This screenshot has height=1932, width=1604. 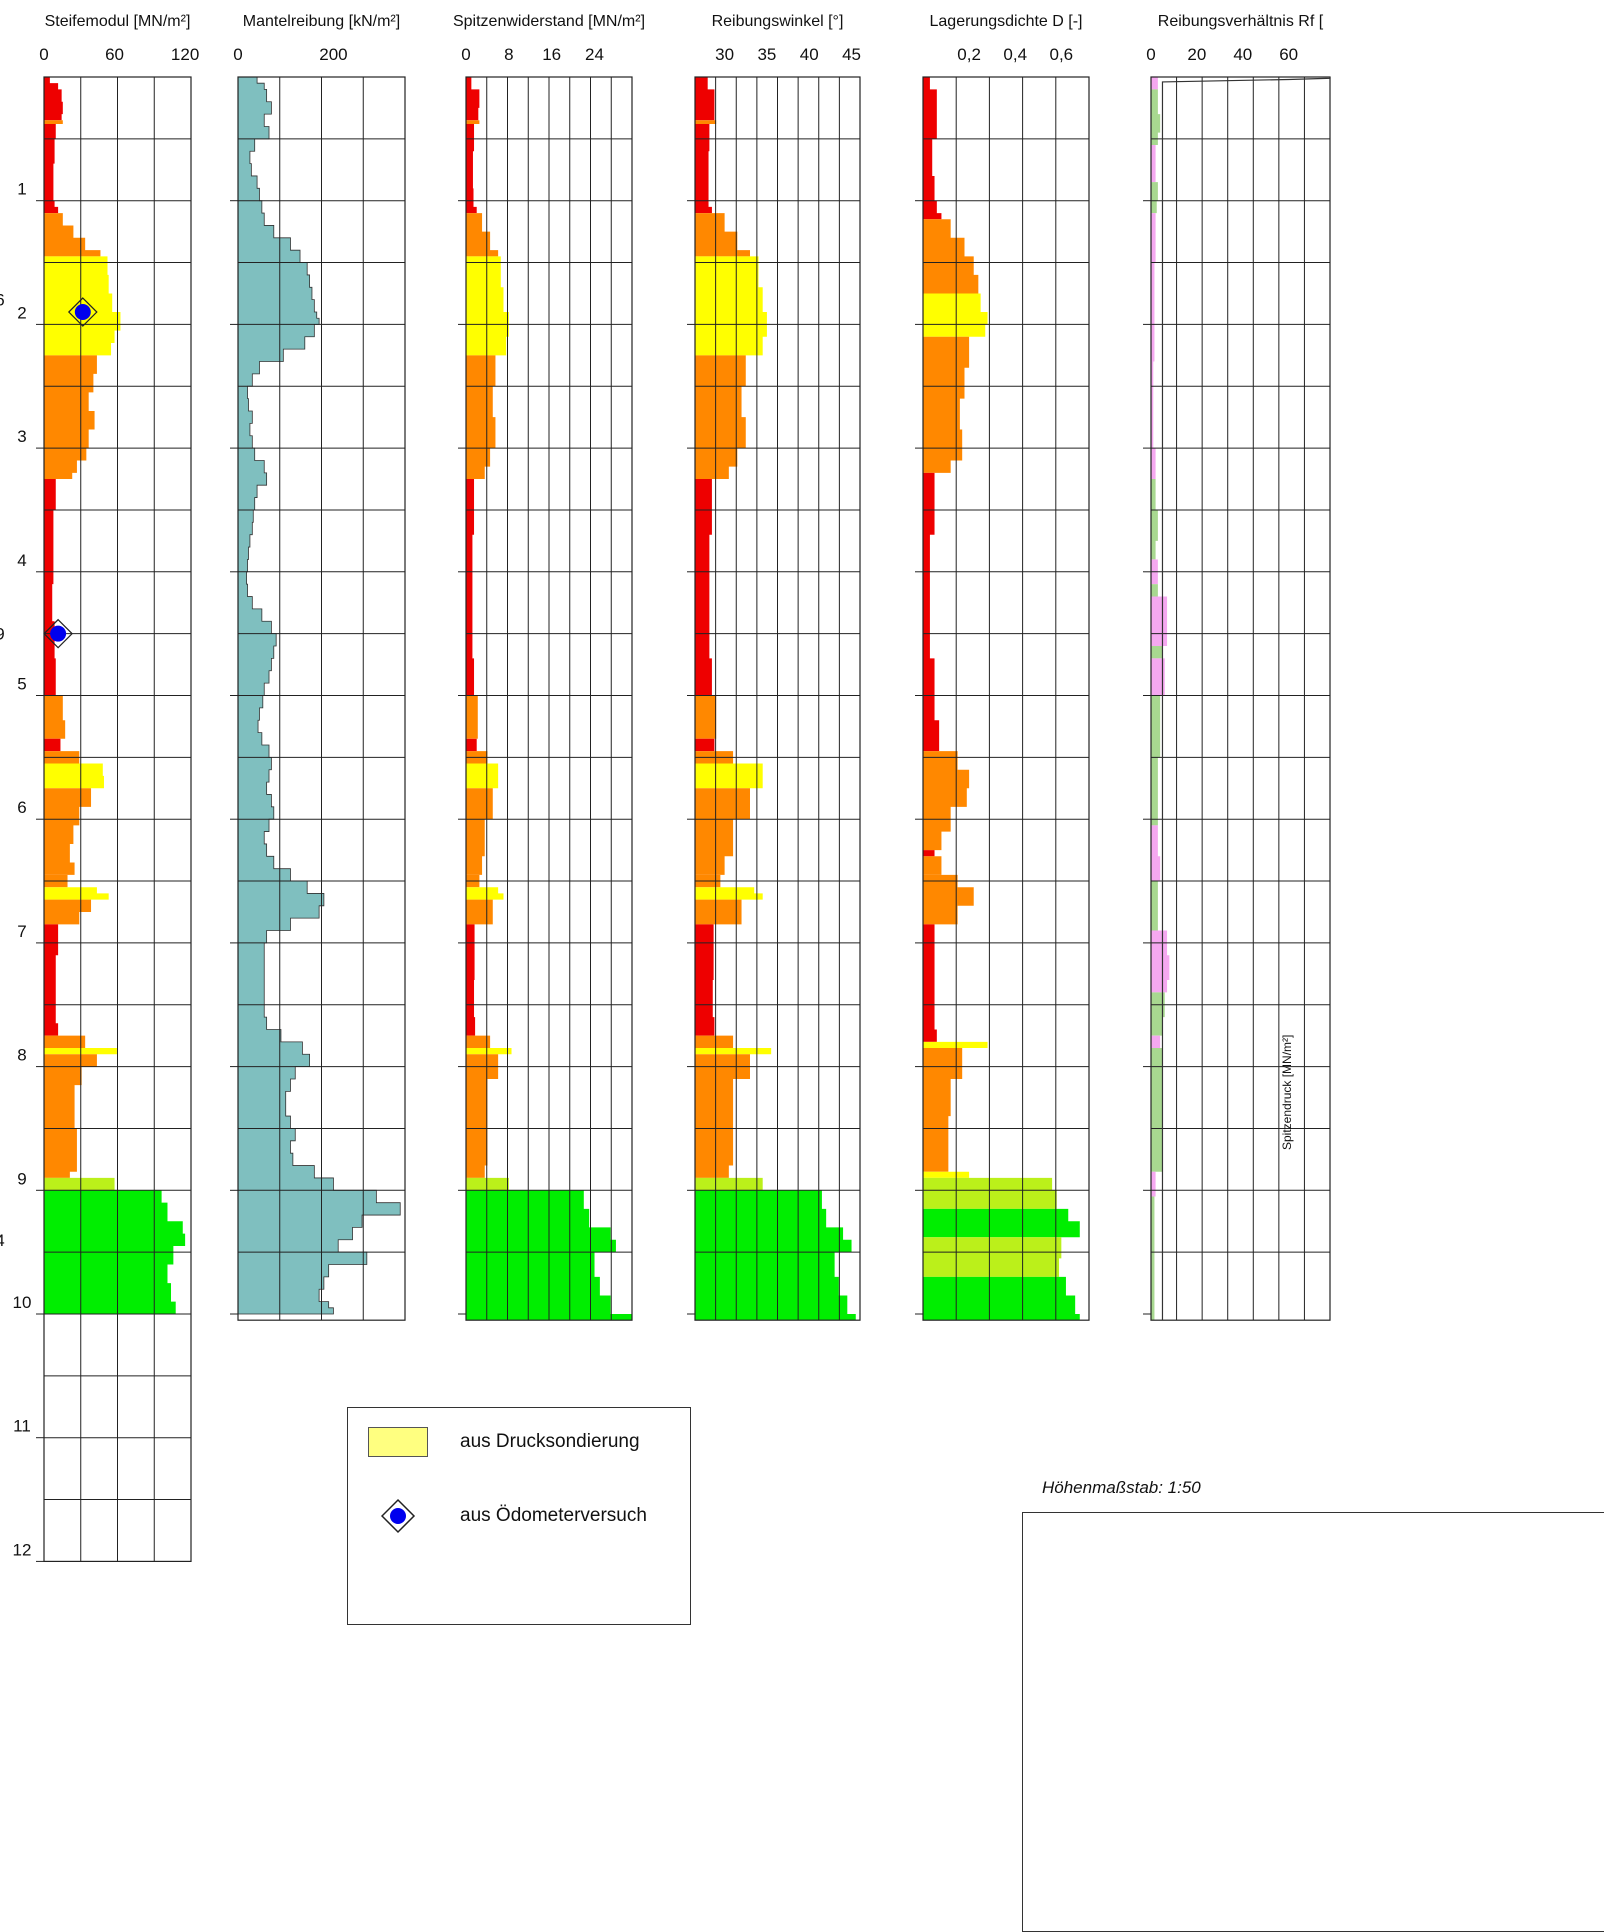 What do you see at coordinates (1121, 1487) in the screenshot?
I see `scale-label: Höhenmaßstab: 1:50` at bounding box center [1121, 1487].